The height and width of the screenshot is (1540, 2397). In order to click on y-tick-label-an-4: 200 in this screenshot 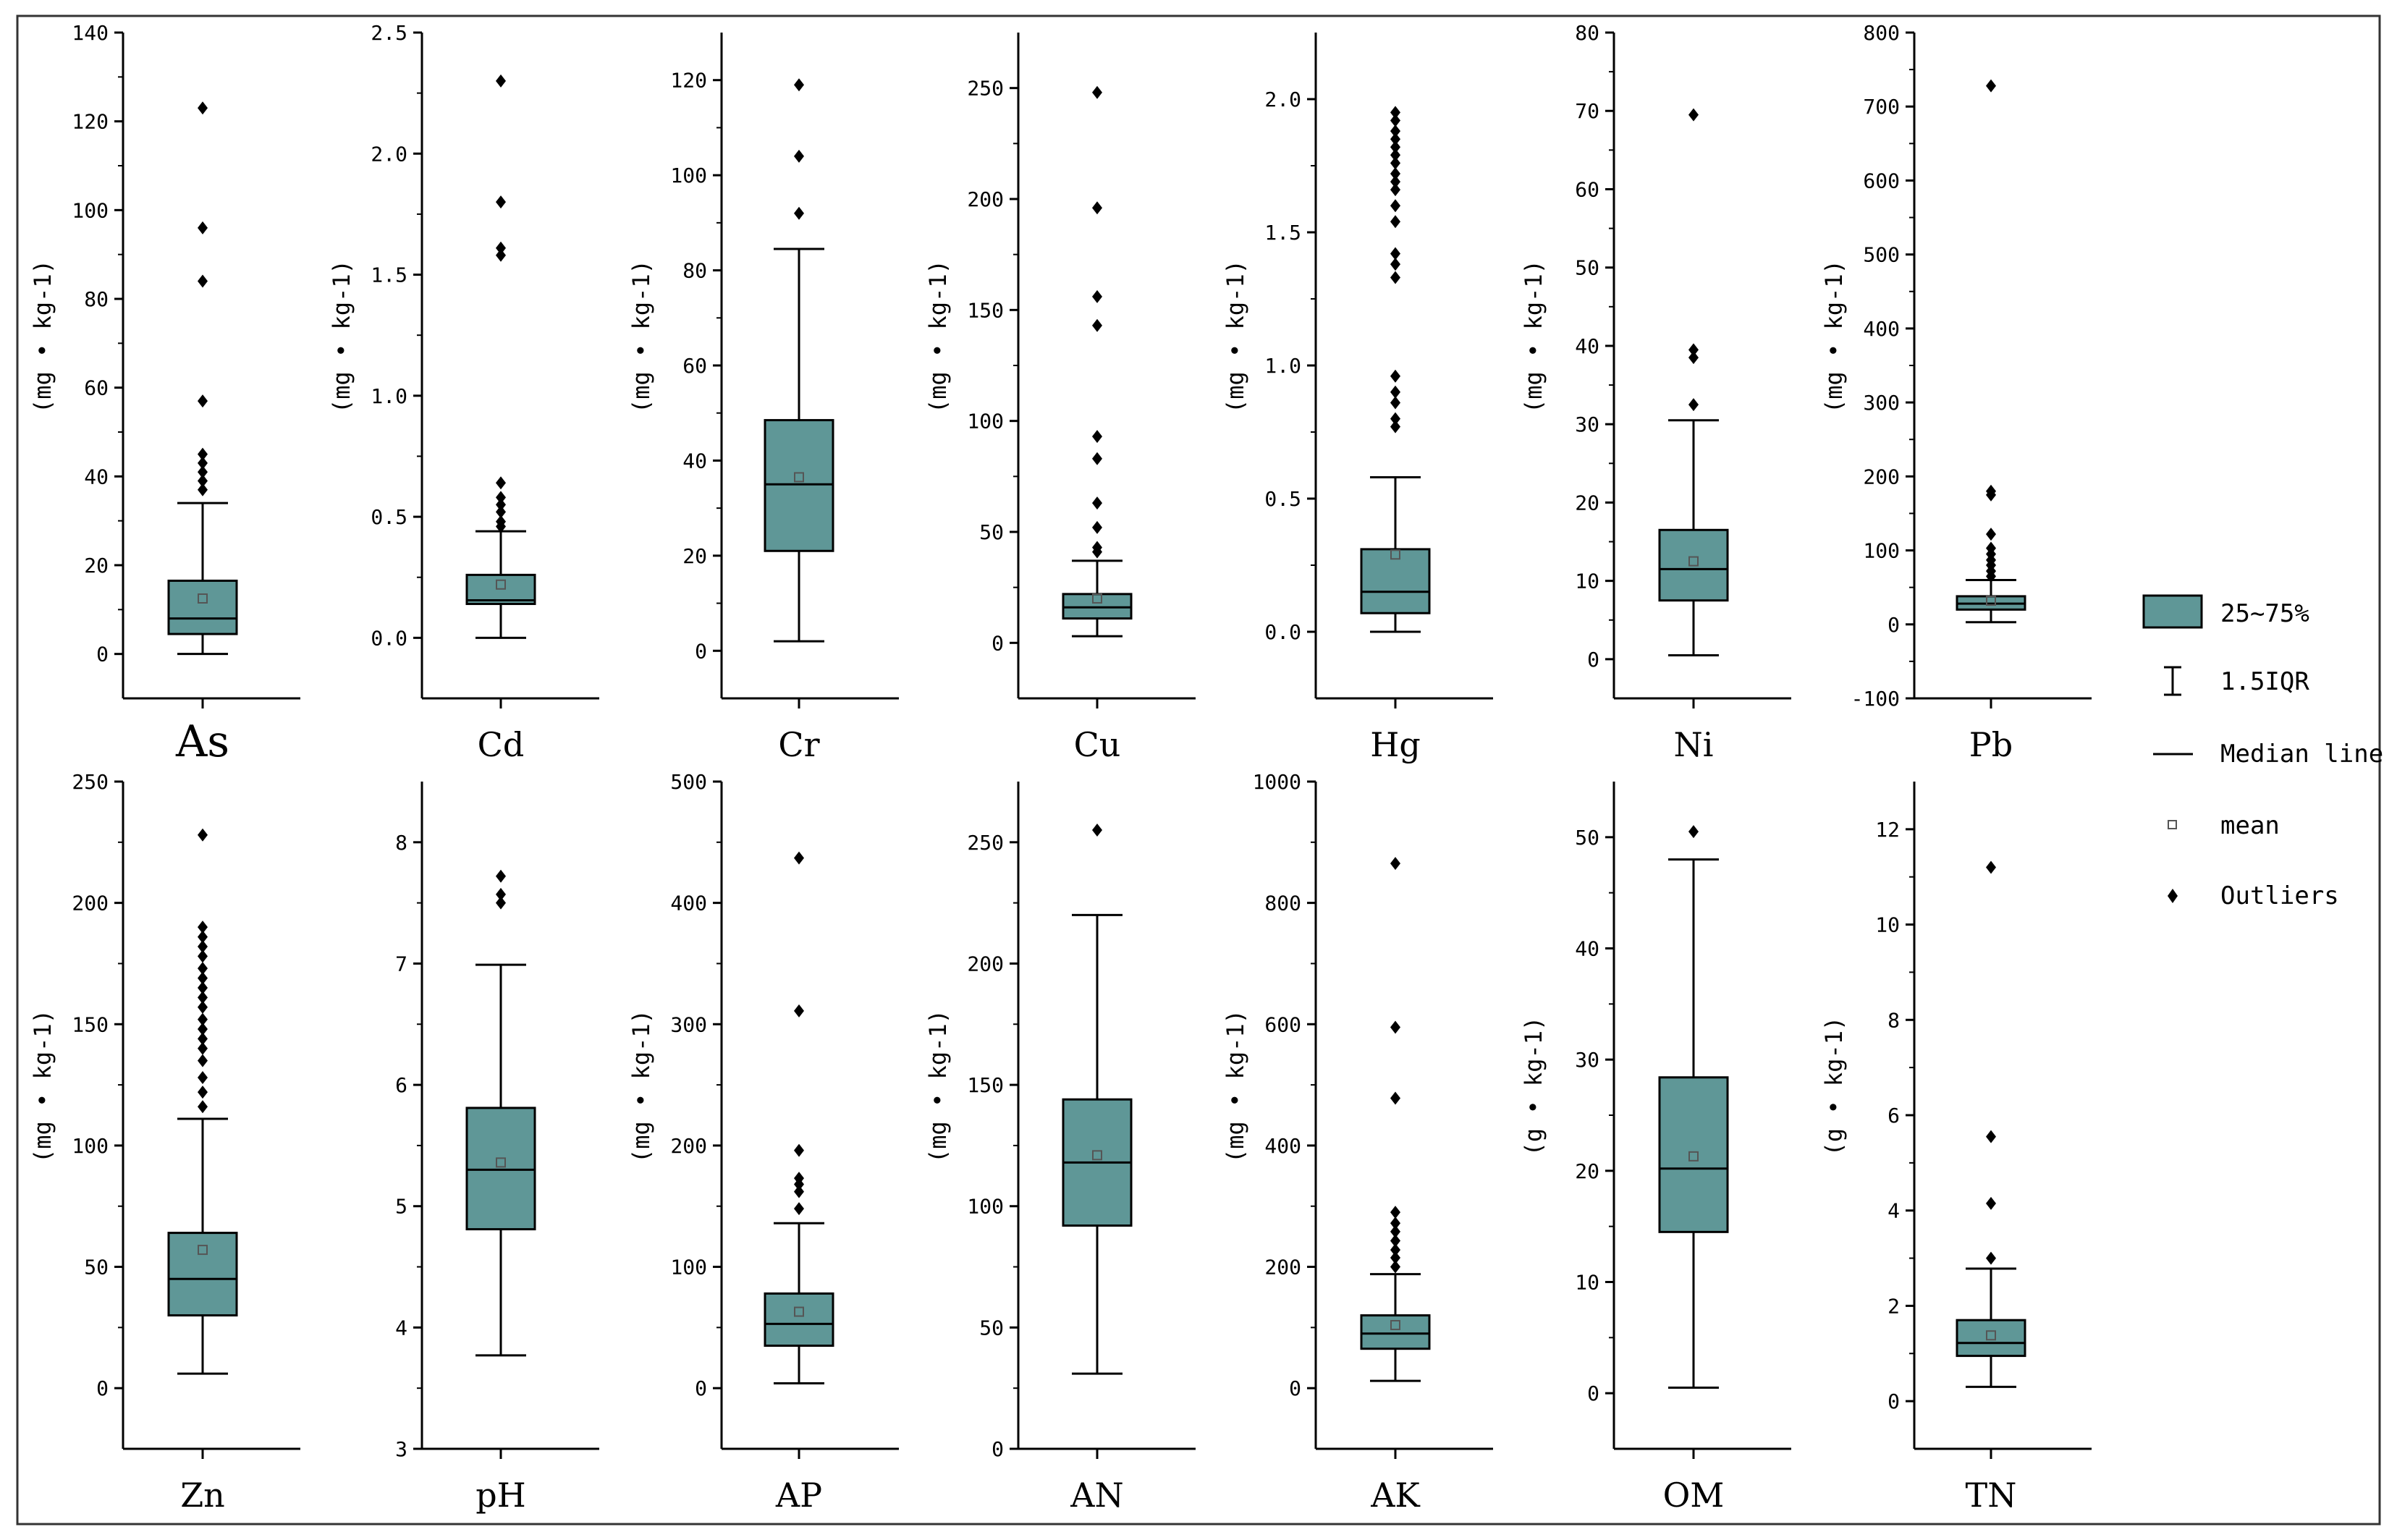, I will do `click(985, 964)`.